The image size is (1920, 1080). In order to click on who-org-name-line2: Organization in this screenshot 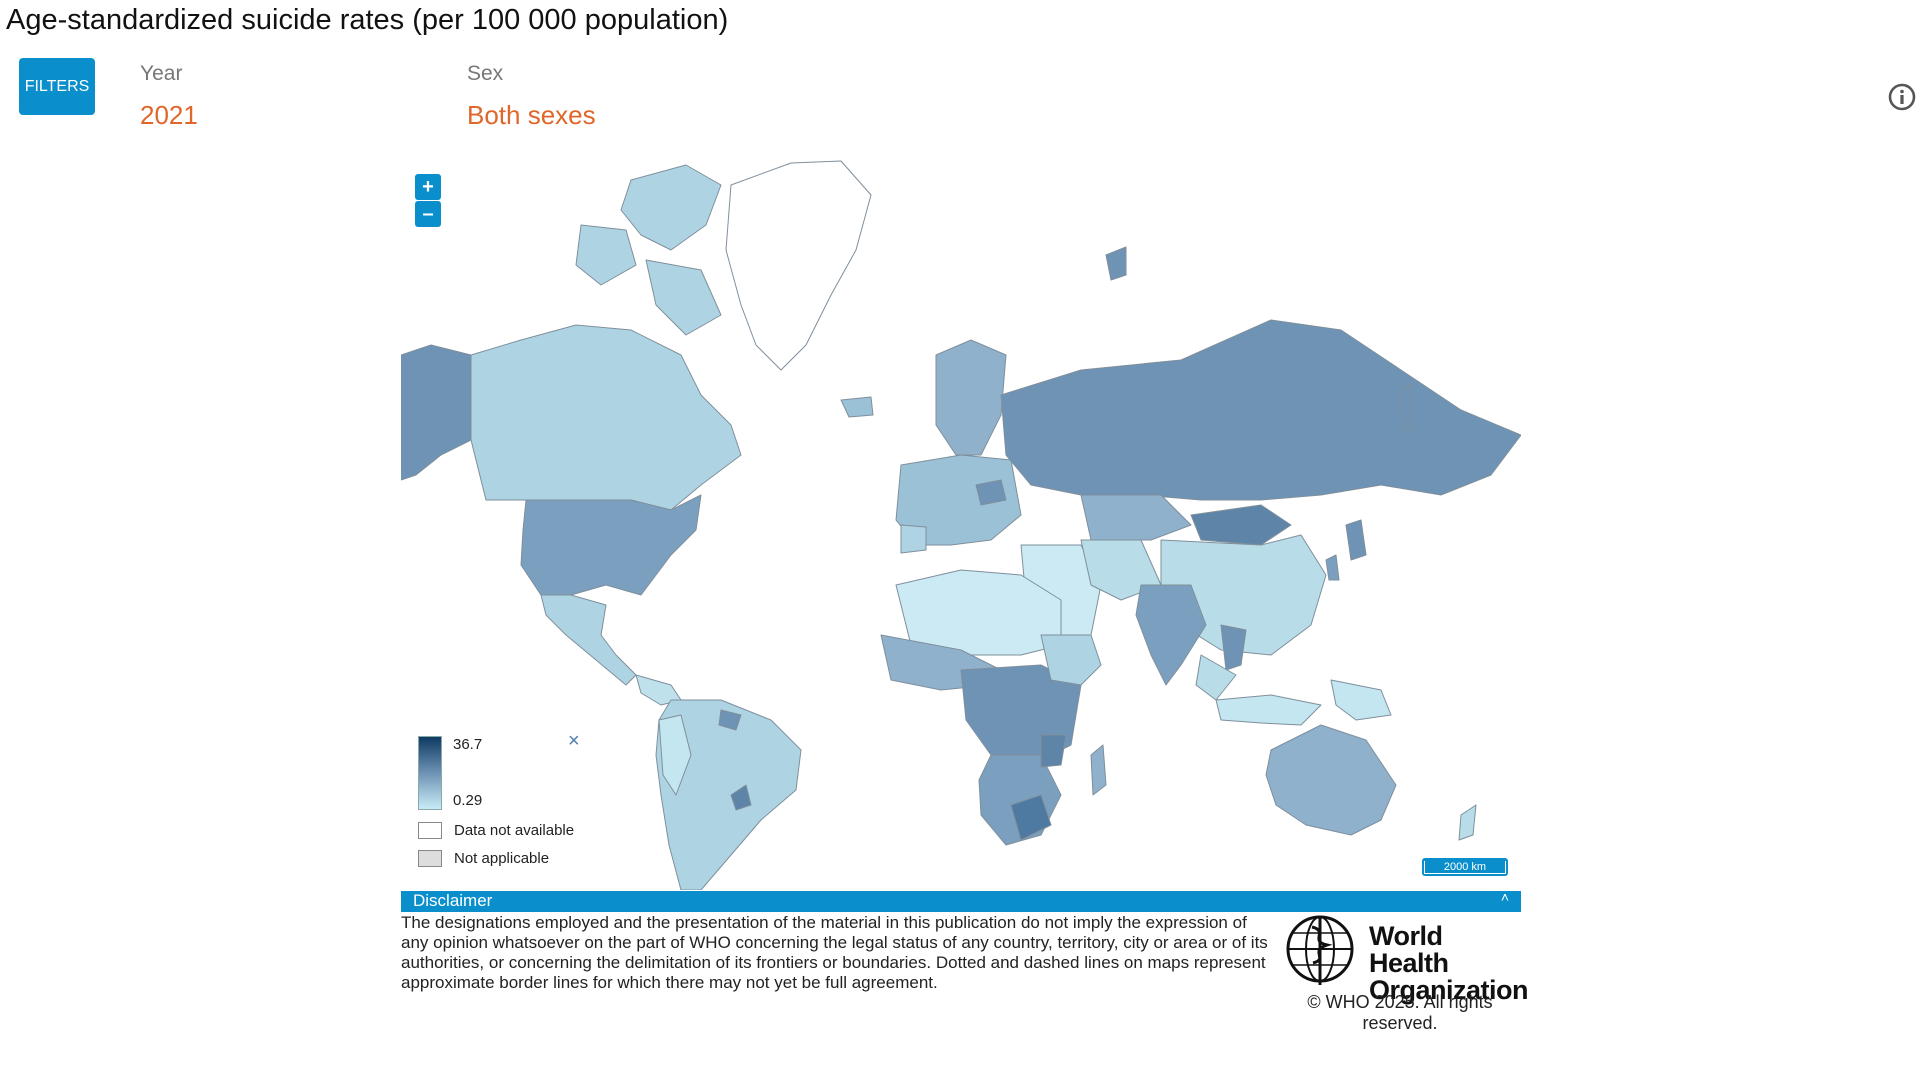, I will do `click(1449, 990)`.